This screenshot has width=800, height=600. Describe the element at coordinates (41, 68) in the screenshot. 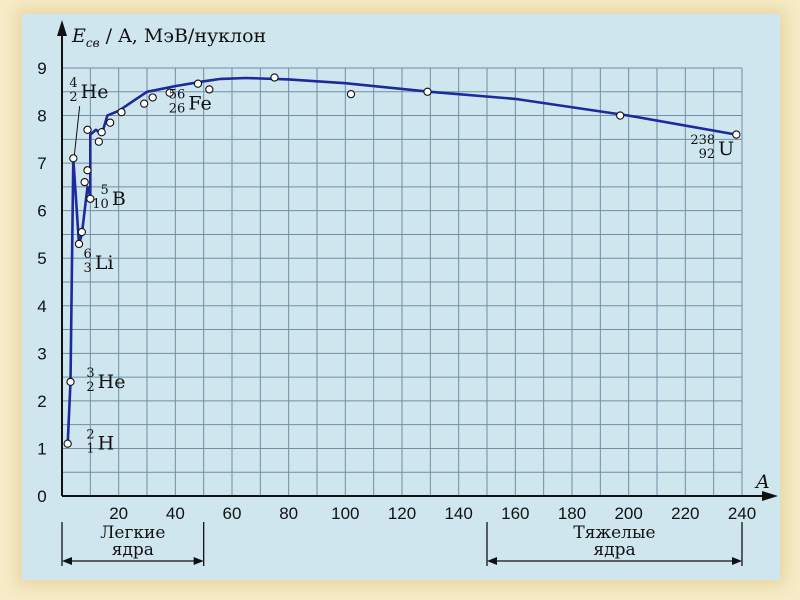

I see `y-tick-label: 9` at that location.